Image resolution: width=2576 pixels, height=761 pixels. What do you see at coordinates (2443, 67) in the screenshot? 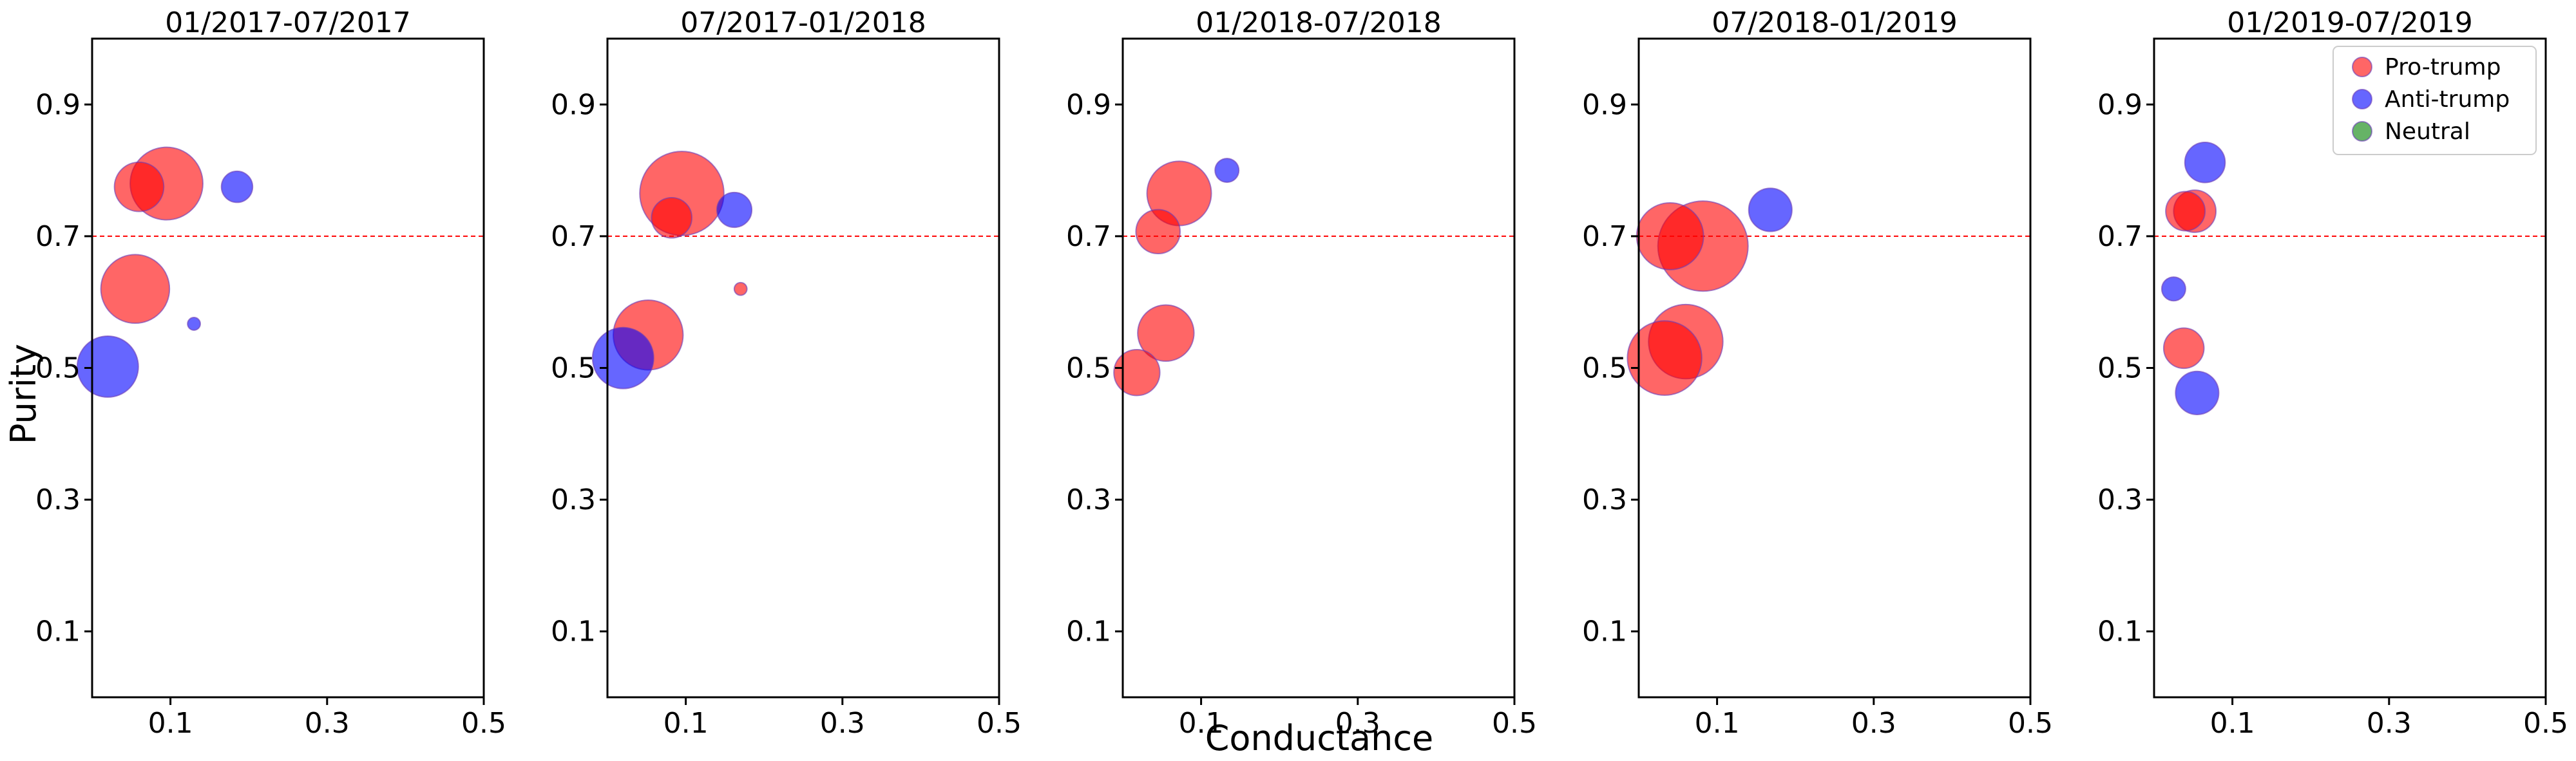
I see `legend-label: Pro-trump` at bounding box center [2443, 67].